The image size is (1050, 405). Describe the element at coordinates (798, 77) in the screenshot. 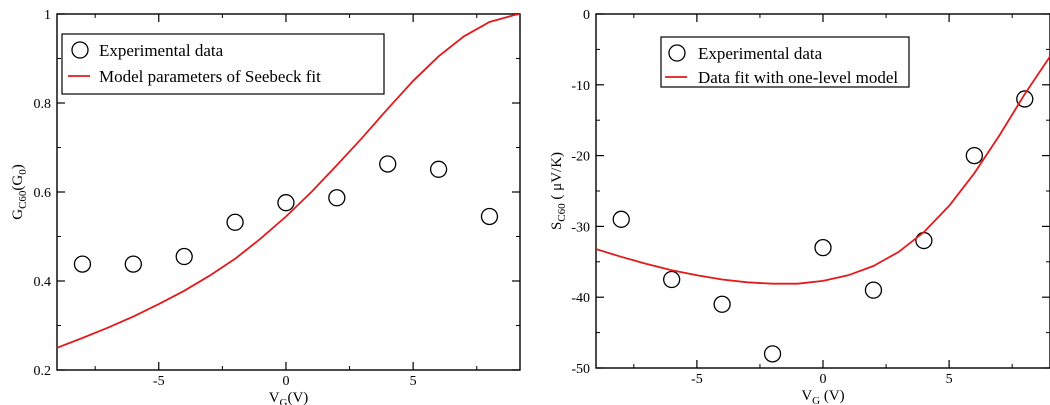

I see `legend-entry-label: Data fit with one-level model` at that location.